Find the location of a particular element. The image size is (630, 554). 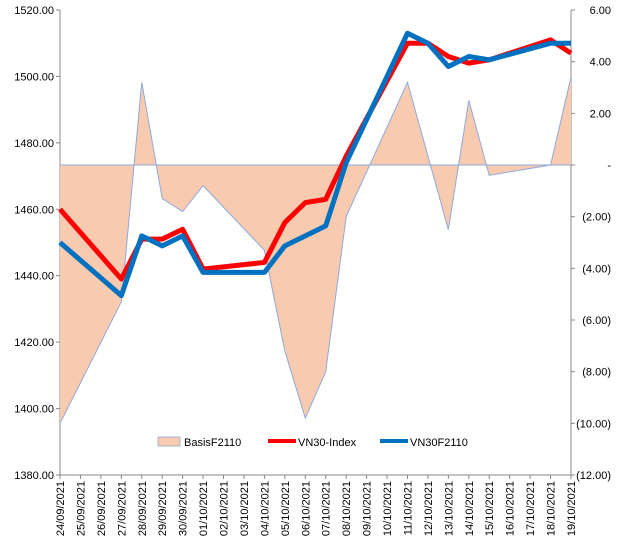

x-tick-label: 18/10/2021 is located at coordinates (552, 508).